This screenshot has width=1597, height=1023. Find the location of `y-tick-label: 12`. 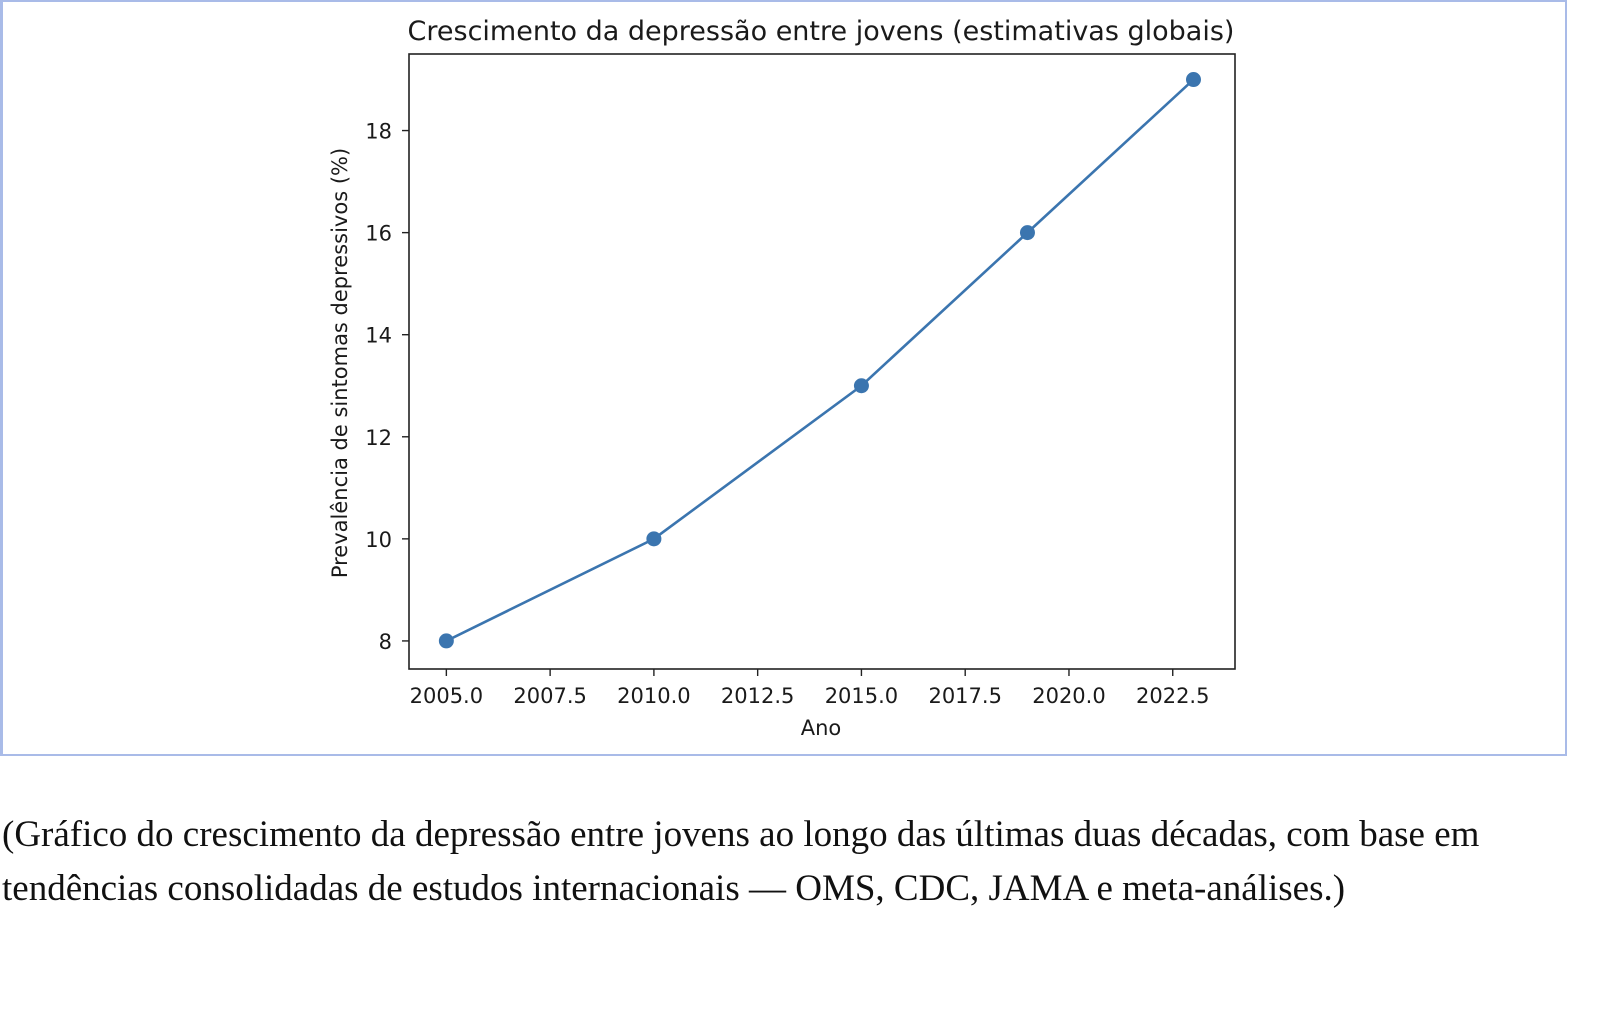

y-tick-label: 12 is located at coordinates (378, 438).